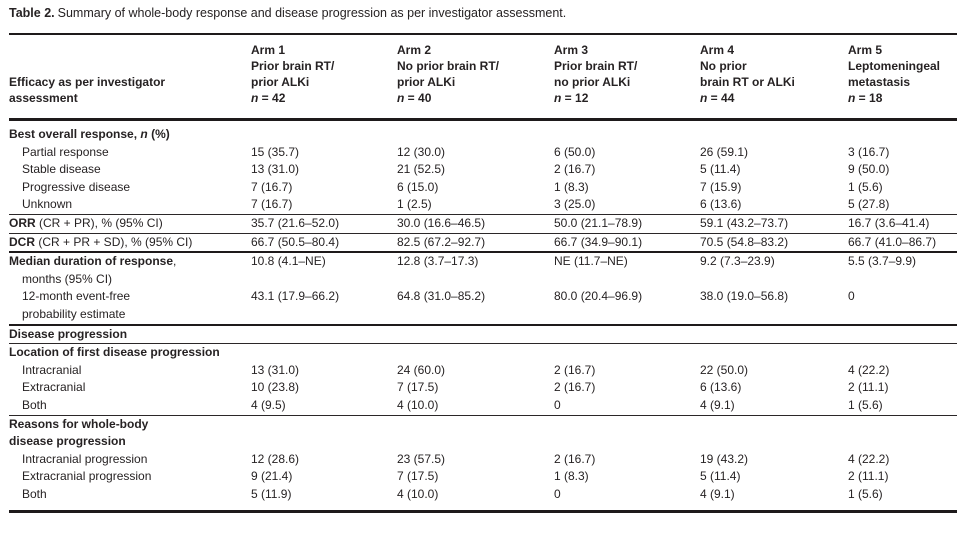 This screenshot has width=964, height=537. What do you see at coordinates (324, 205) in the screenshot?
I see `cell-unknown-arm-1: 7 (16.7)` at bounding box center [324, 205].